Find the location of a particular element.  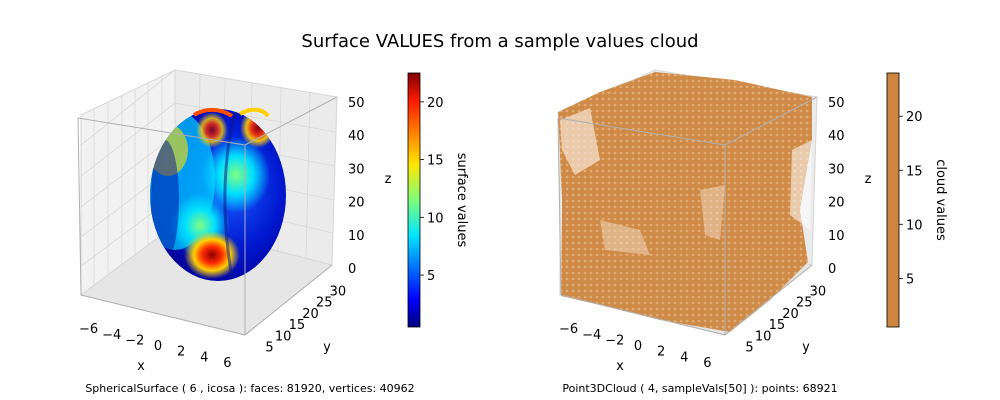

right-ylabel: y is located at coordinates (806, 347).